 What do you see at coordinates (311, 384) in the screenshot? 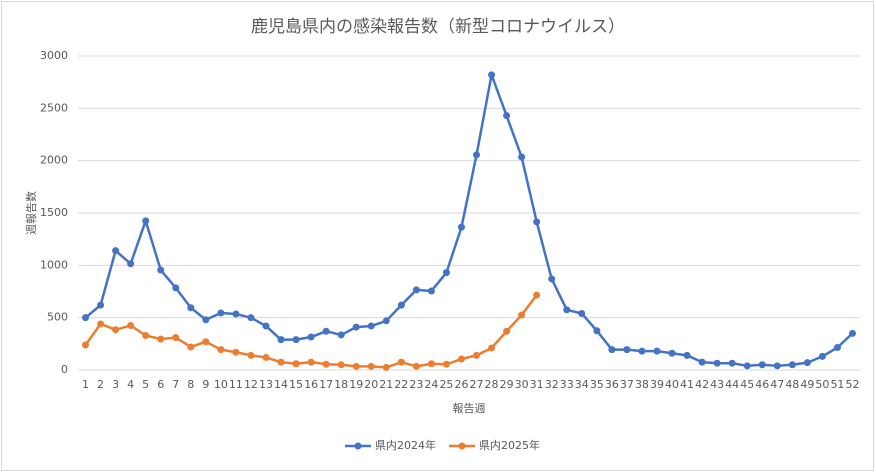
I see `x-tick-label: 16` at bounding box center [311, 384].